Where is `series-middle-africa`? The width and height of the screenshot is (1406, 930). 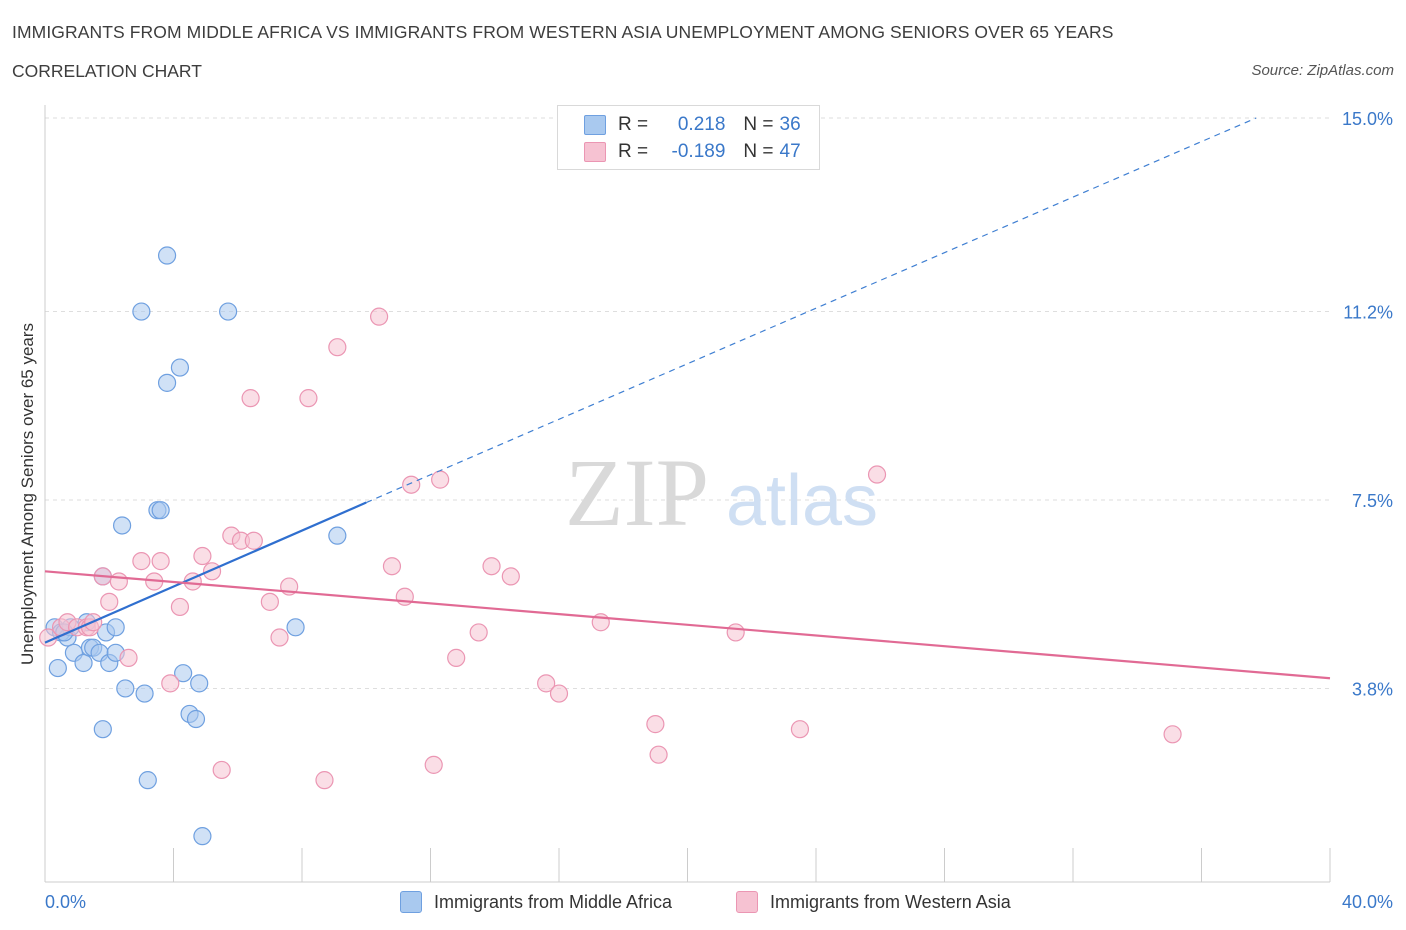 series-middle-africa is located at coordinates (196, 546).